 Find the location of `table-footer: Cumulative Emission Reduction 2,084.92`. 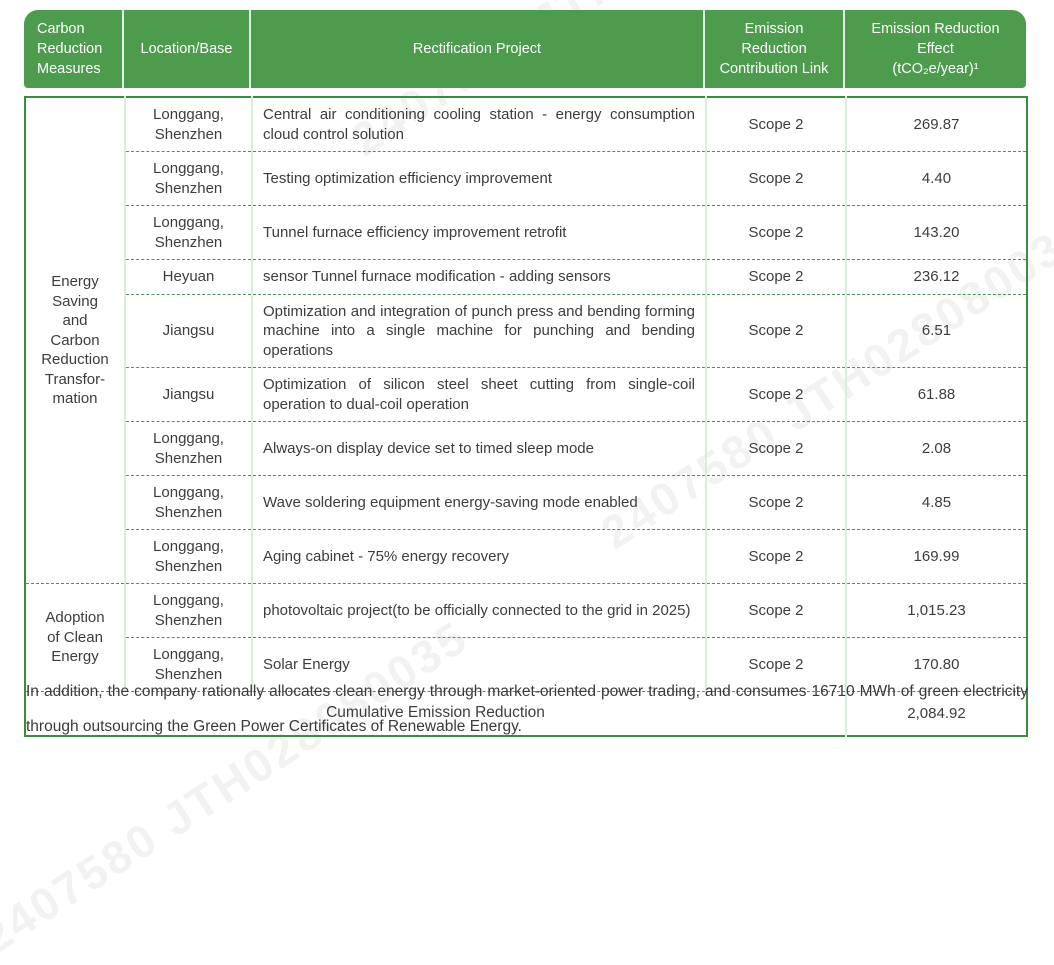

table-footer: Cumulative Emission Reduction 2,084.92 is located at coordinates (526, 713).